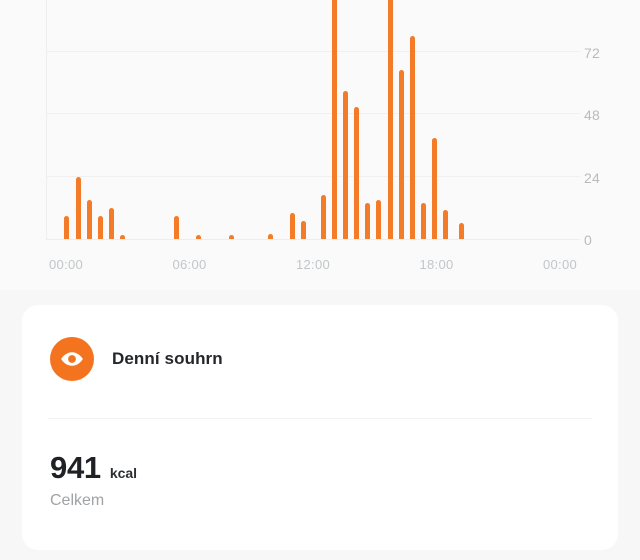  I want to click on y-tick-label: 48, so click(592, 115).